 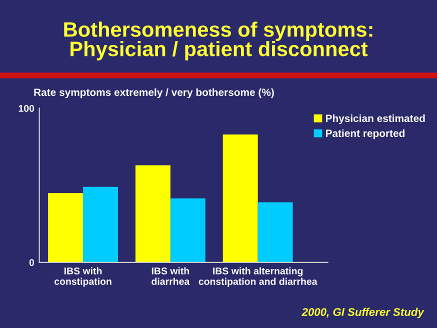 What do you see at coordinates (363, 313) in the screenshot?
I see `text: 2000, GI Sufferer Study` at bounding box center [363, 313].